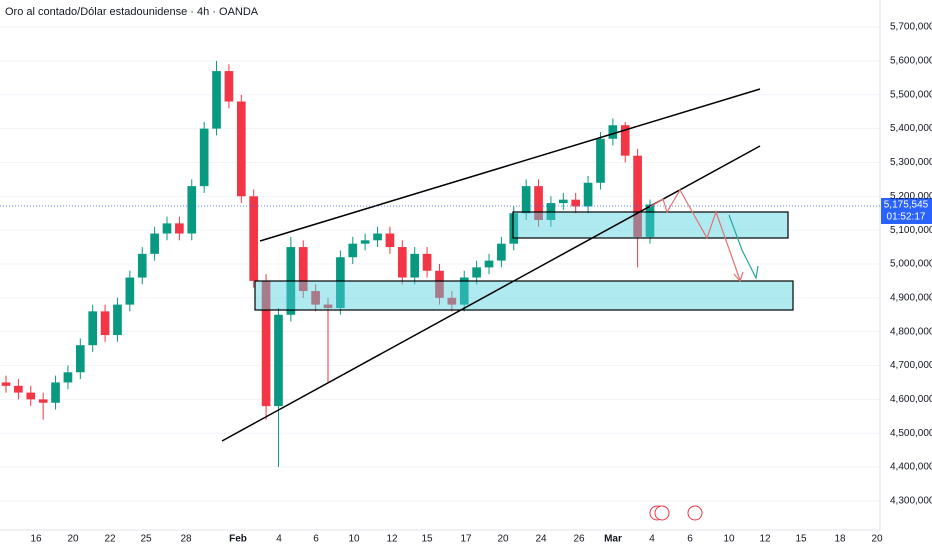 The width and height of the screenshot is (932, 550). I want to click on y-tick-label: 4,600,000, so click(911, 399).